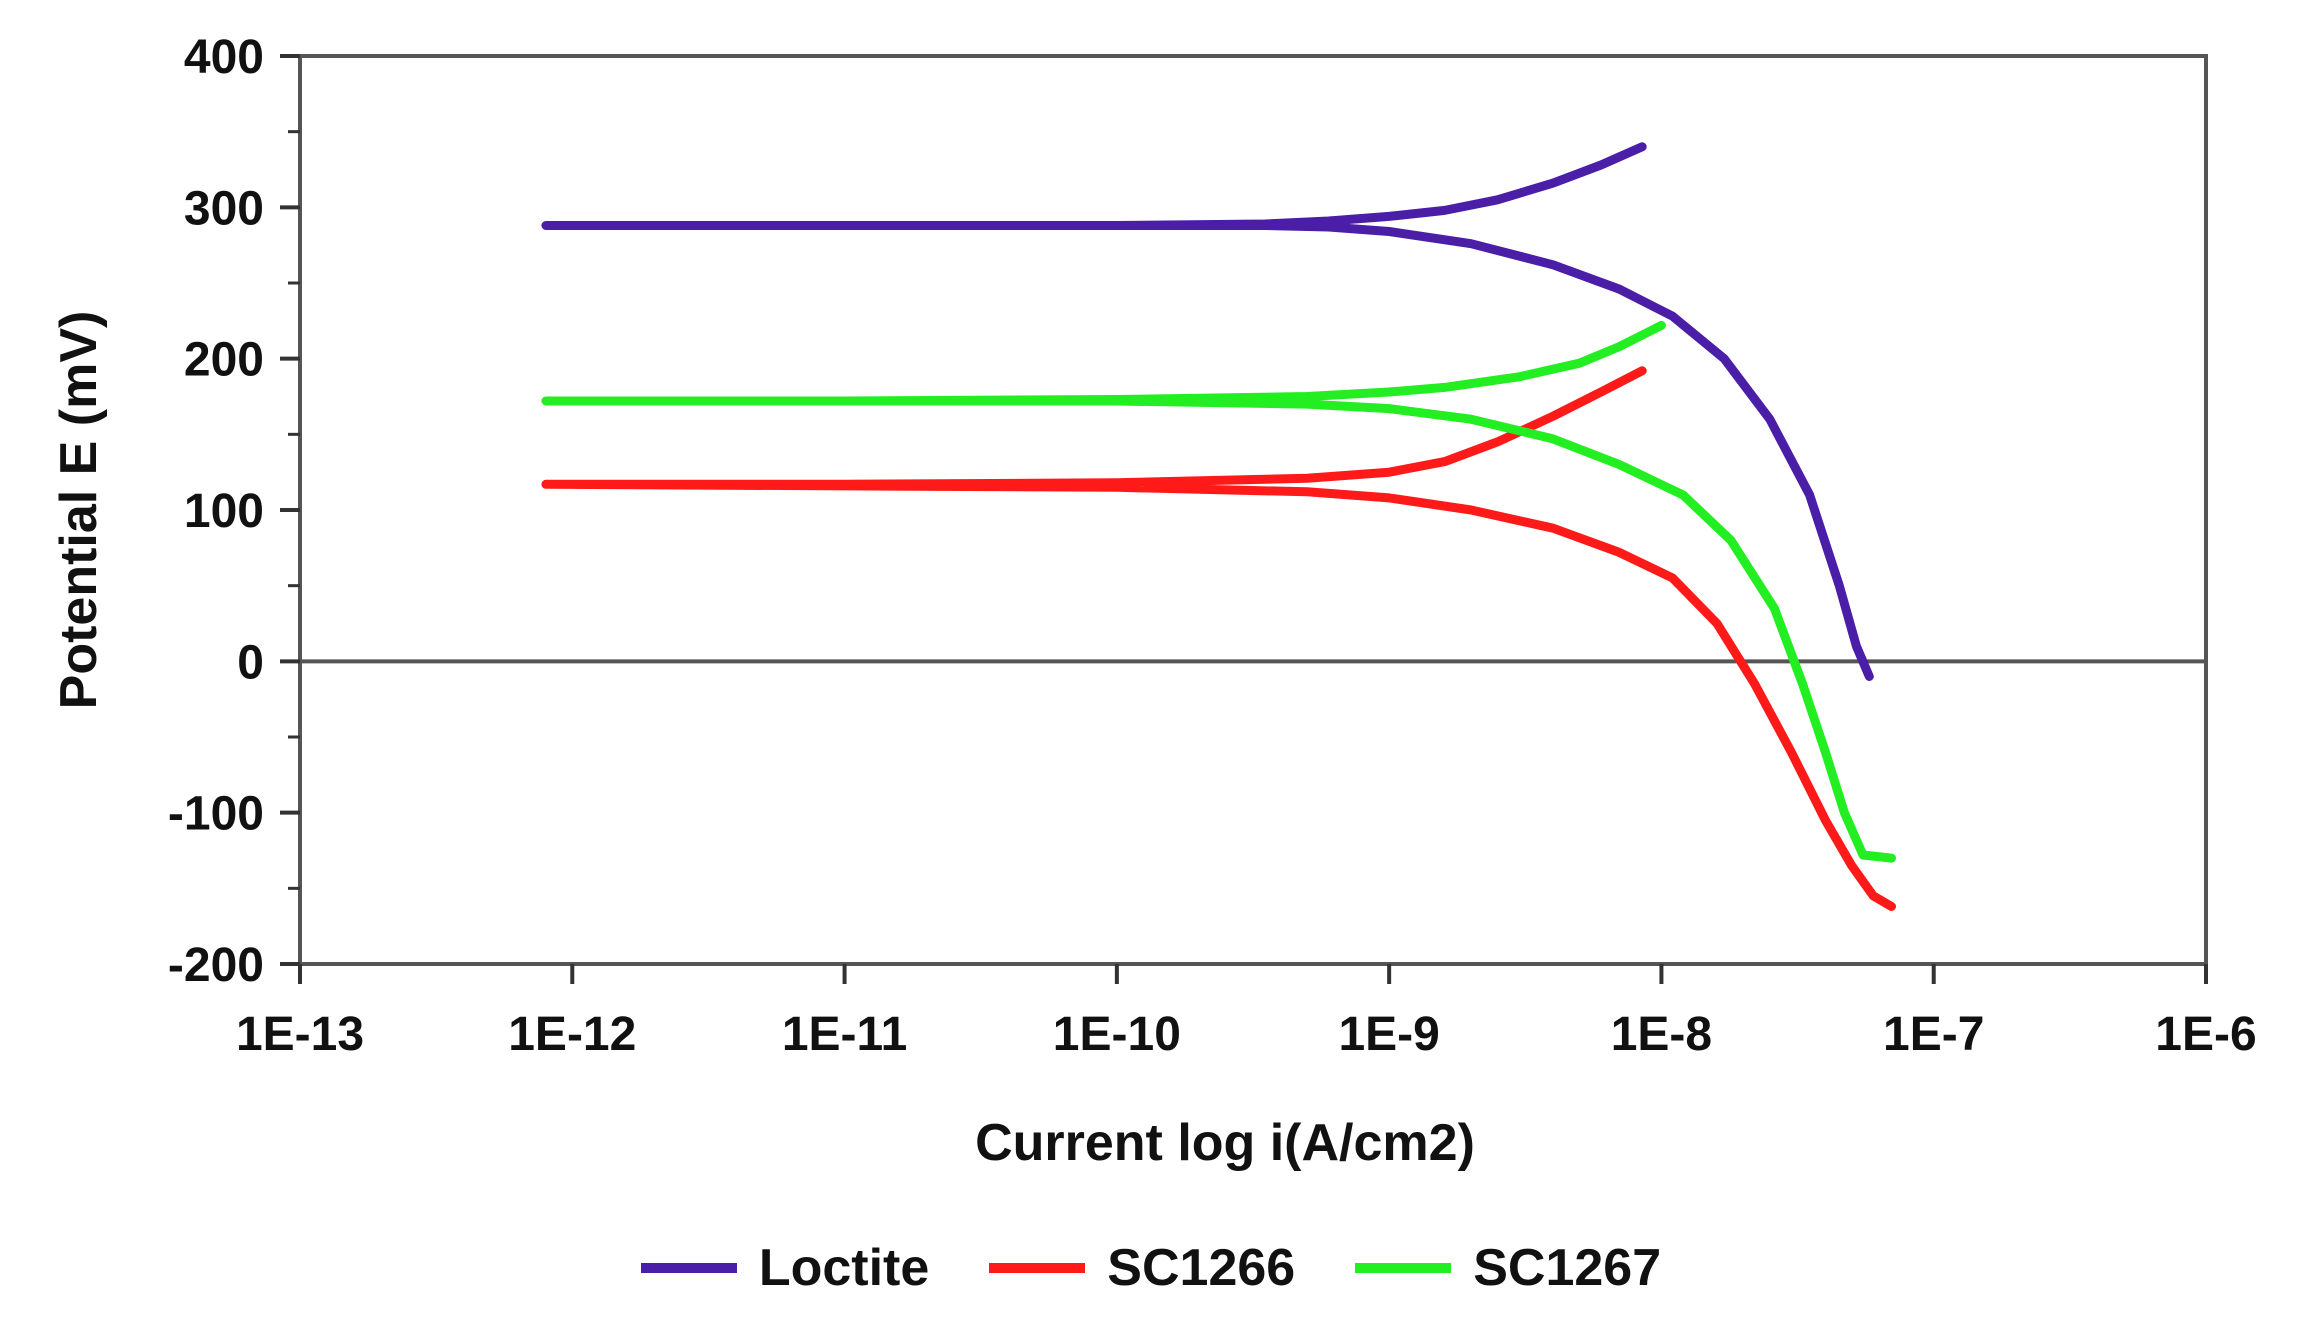 This screenshot has width=2302, height=1328. Describe the element at coordinates (1567, 1268) in the screenshot. I see `legend-label-sc1267: SC1267` at that location.